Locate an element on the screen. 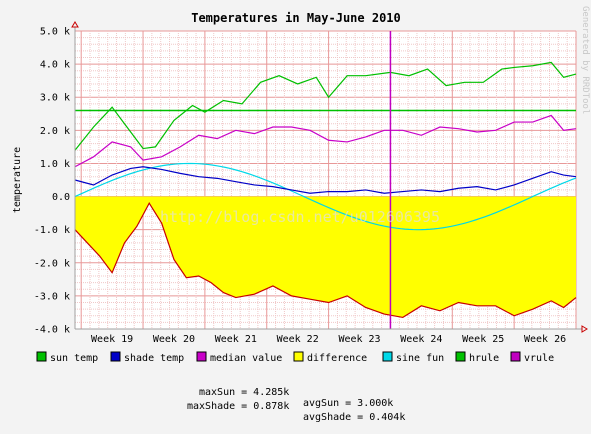 The image size is (591, 434). y-tick-label: -1.0 k is located at coordinates (52, 230).